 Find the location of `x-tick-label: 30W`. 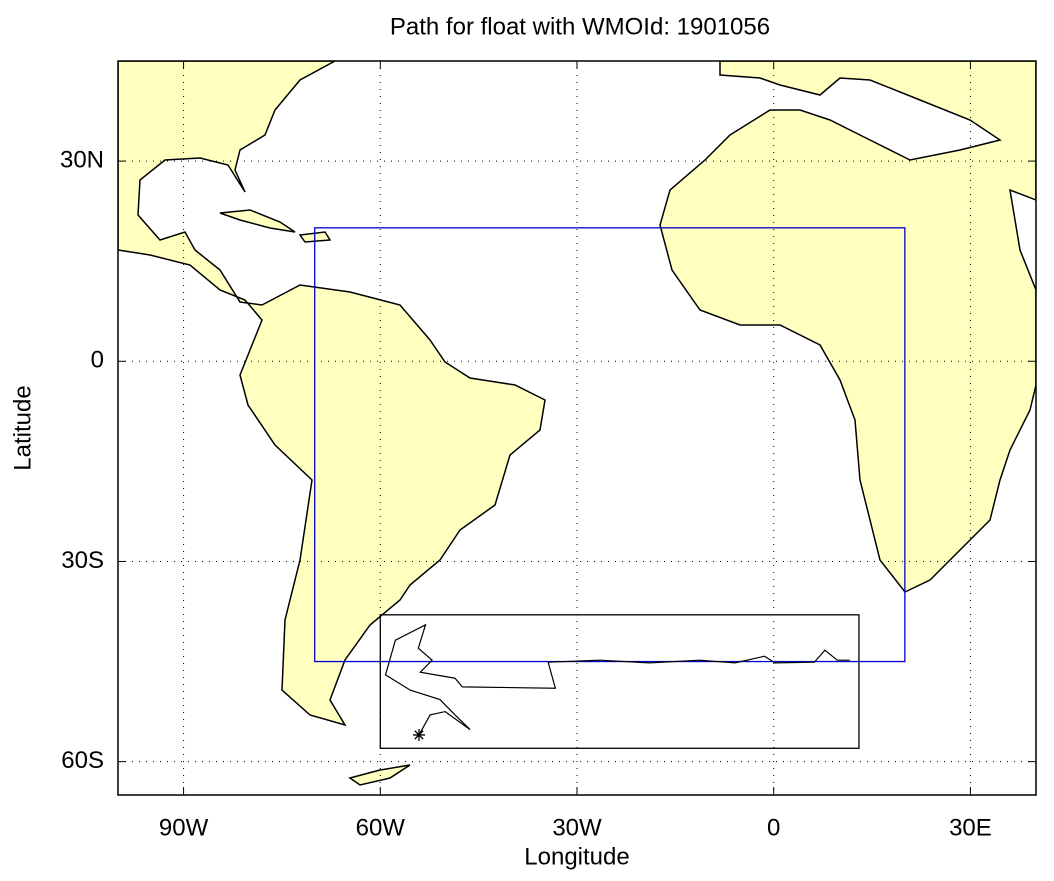

x-tick-label: 30W is located at coordinates (577, 827).